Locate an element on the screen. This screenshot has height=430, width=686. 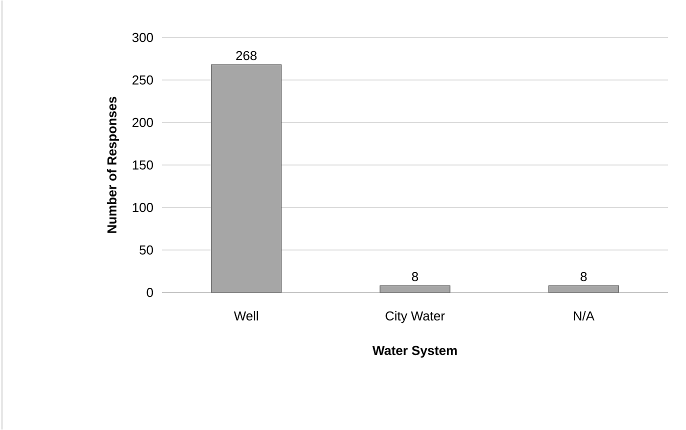
y-tick-label: 300 is located at coordinates (142, 37).